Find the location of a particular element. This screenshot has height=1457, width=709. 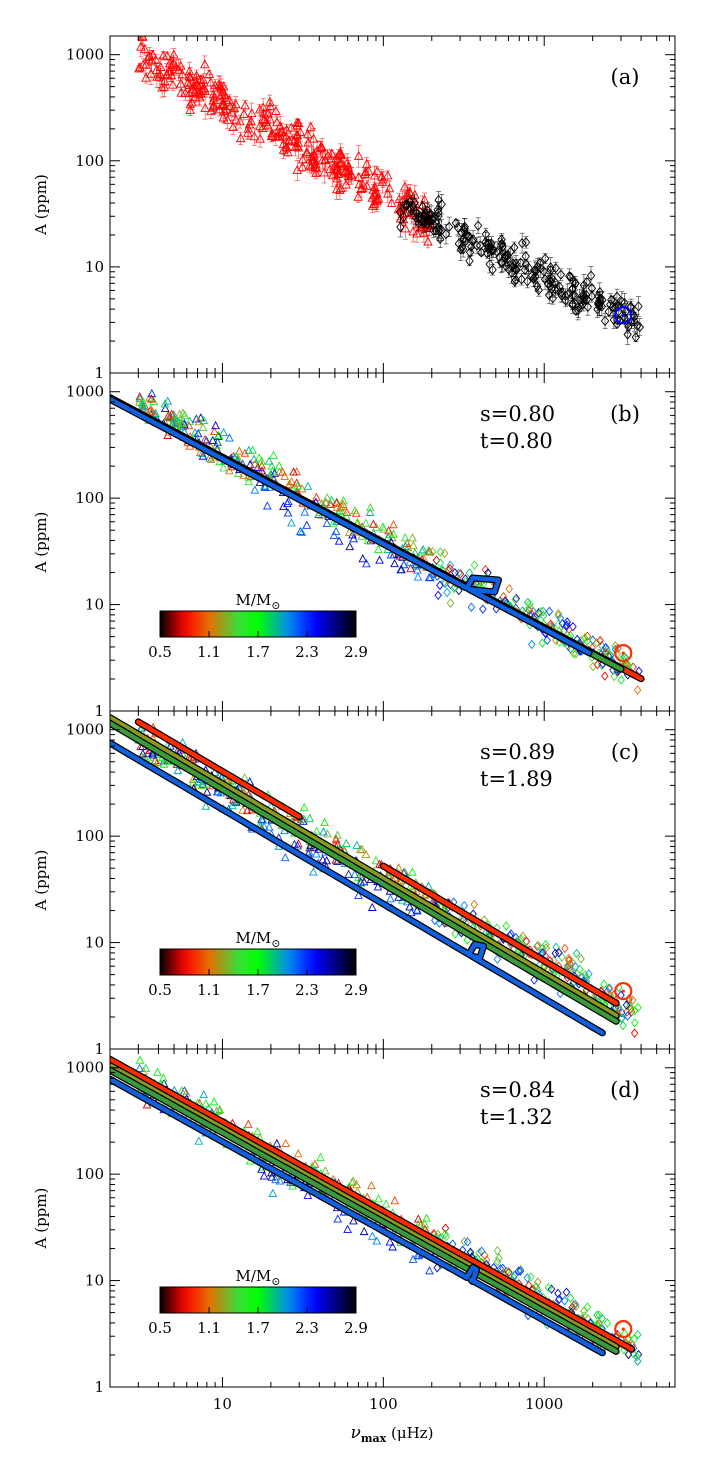

t-parameter-label: t=0.80 is located at coordinates (516, 441).